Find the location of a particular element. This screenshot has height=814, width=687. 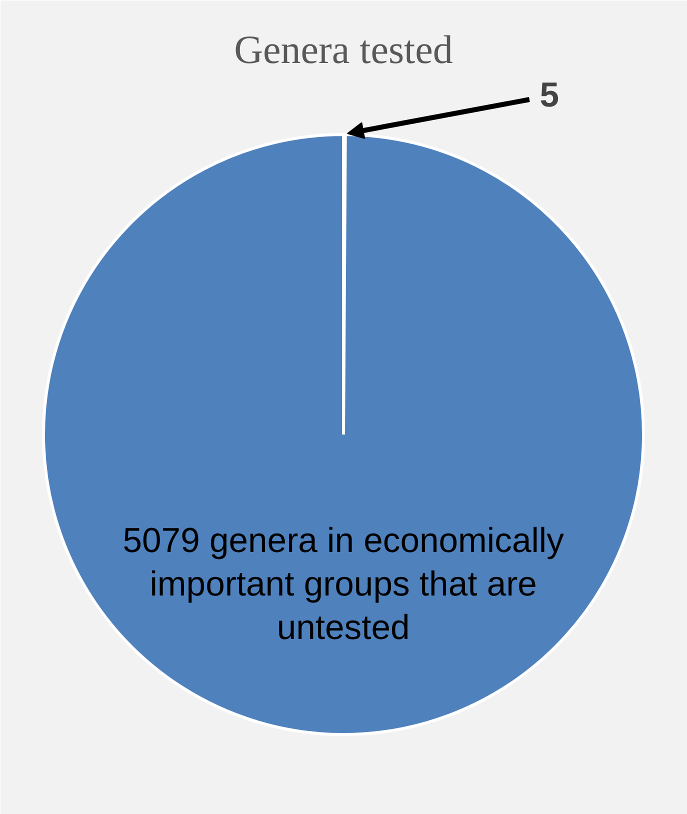

data-label: 5 is located at coordinates (550, 95).